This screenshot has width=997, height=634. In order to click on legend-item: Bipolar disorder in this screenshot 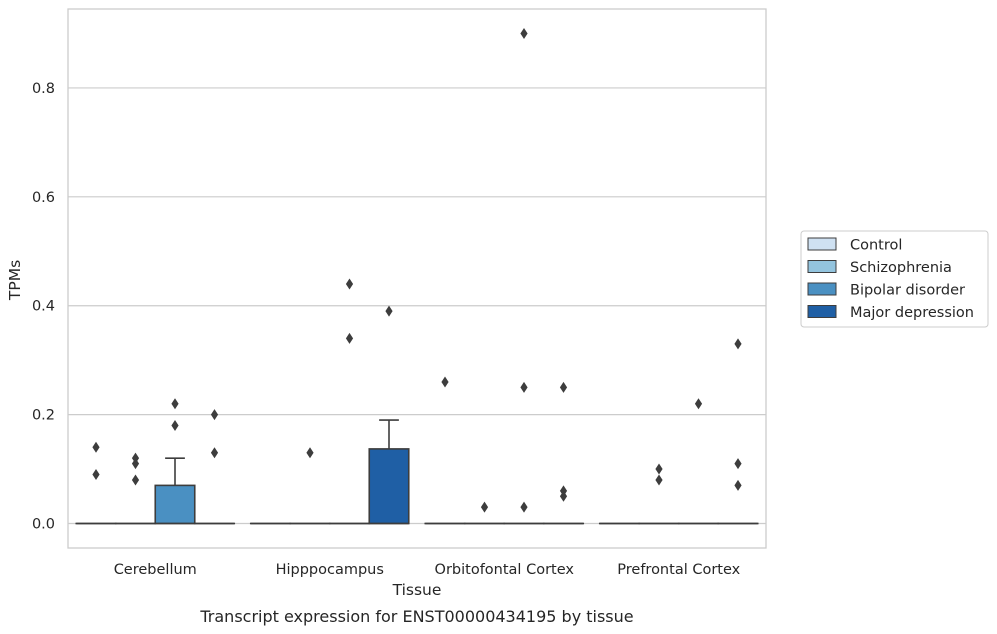, I will do `click(886, 290)`.